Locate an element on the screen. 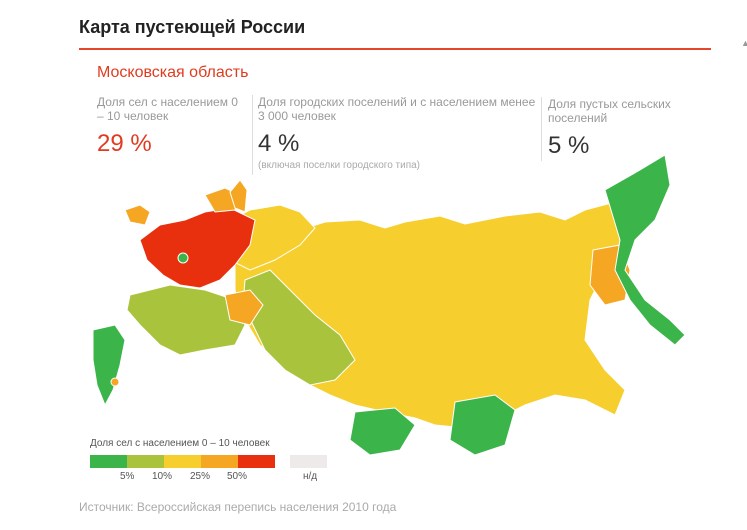  map-region-middle-volga is located at coordinates (244, 307).